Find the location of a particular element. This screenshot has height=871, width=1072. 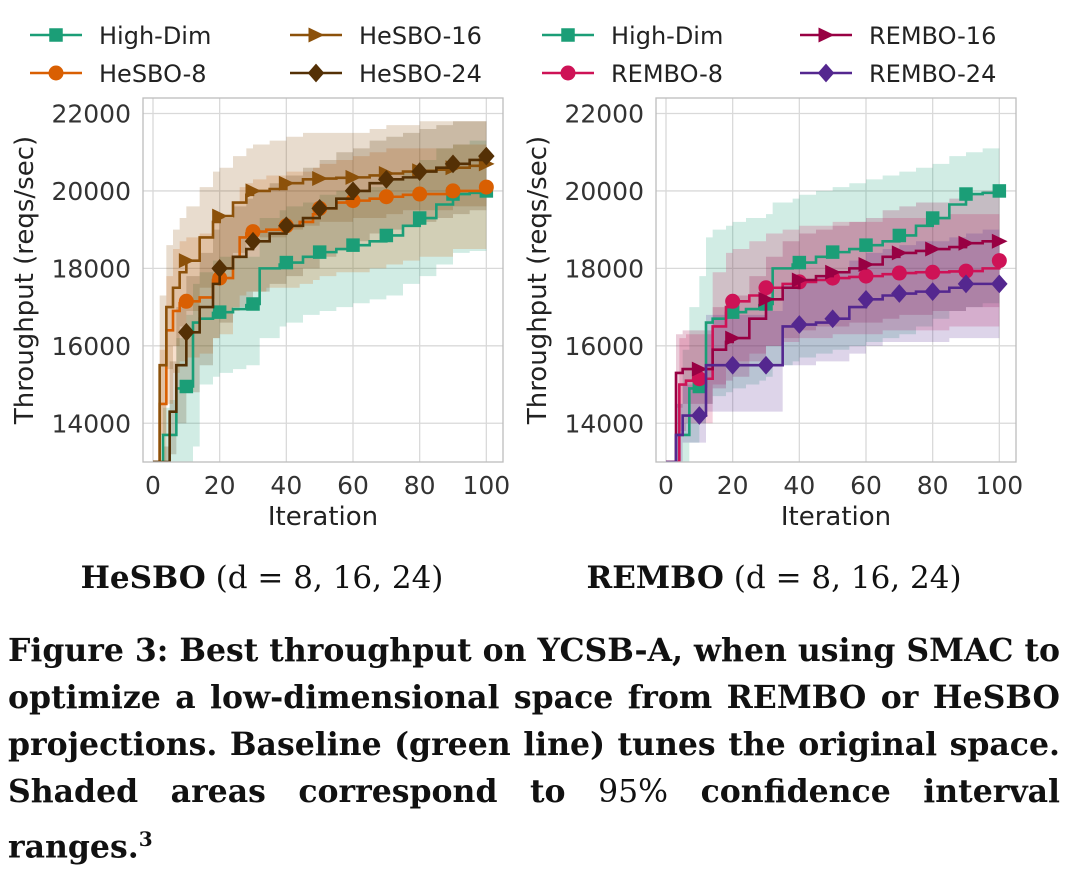

legend-label: HeSBO-24 is located at coordinates (420, 74).